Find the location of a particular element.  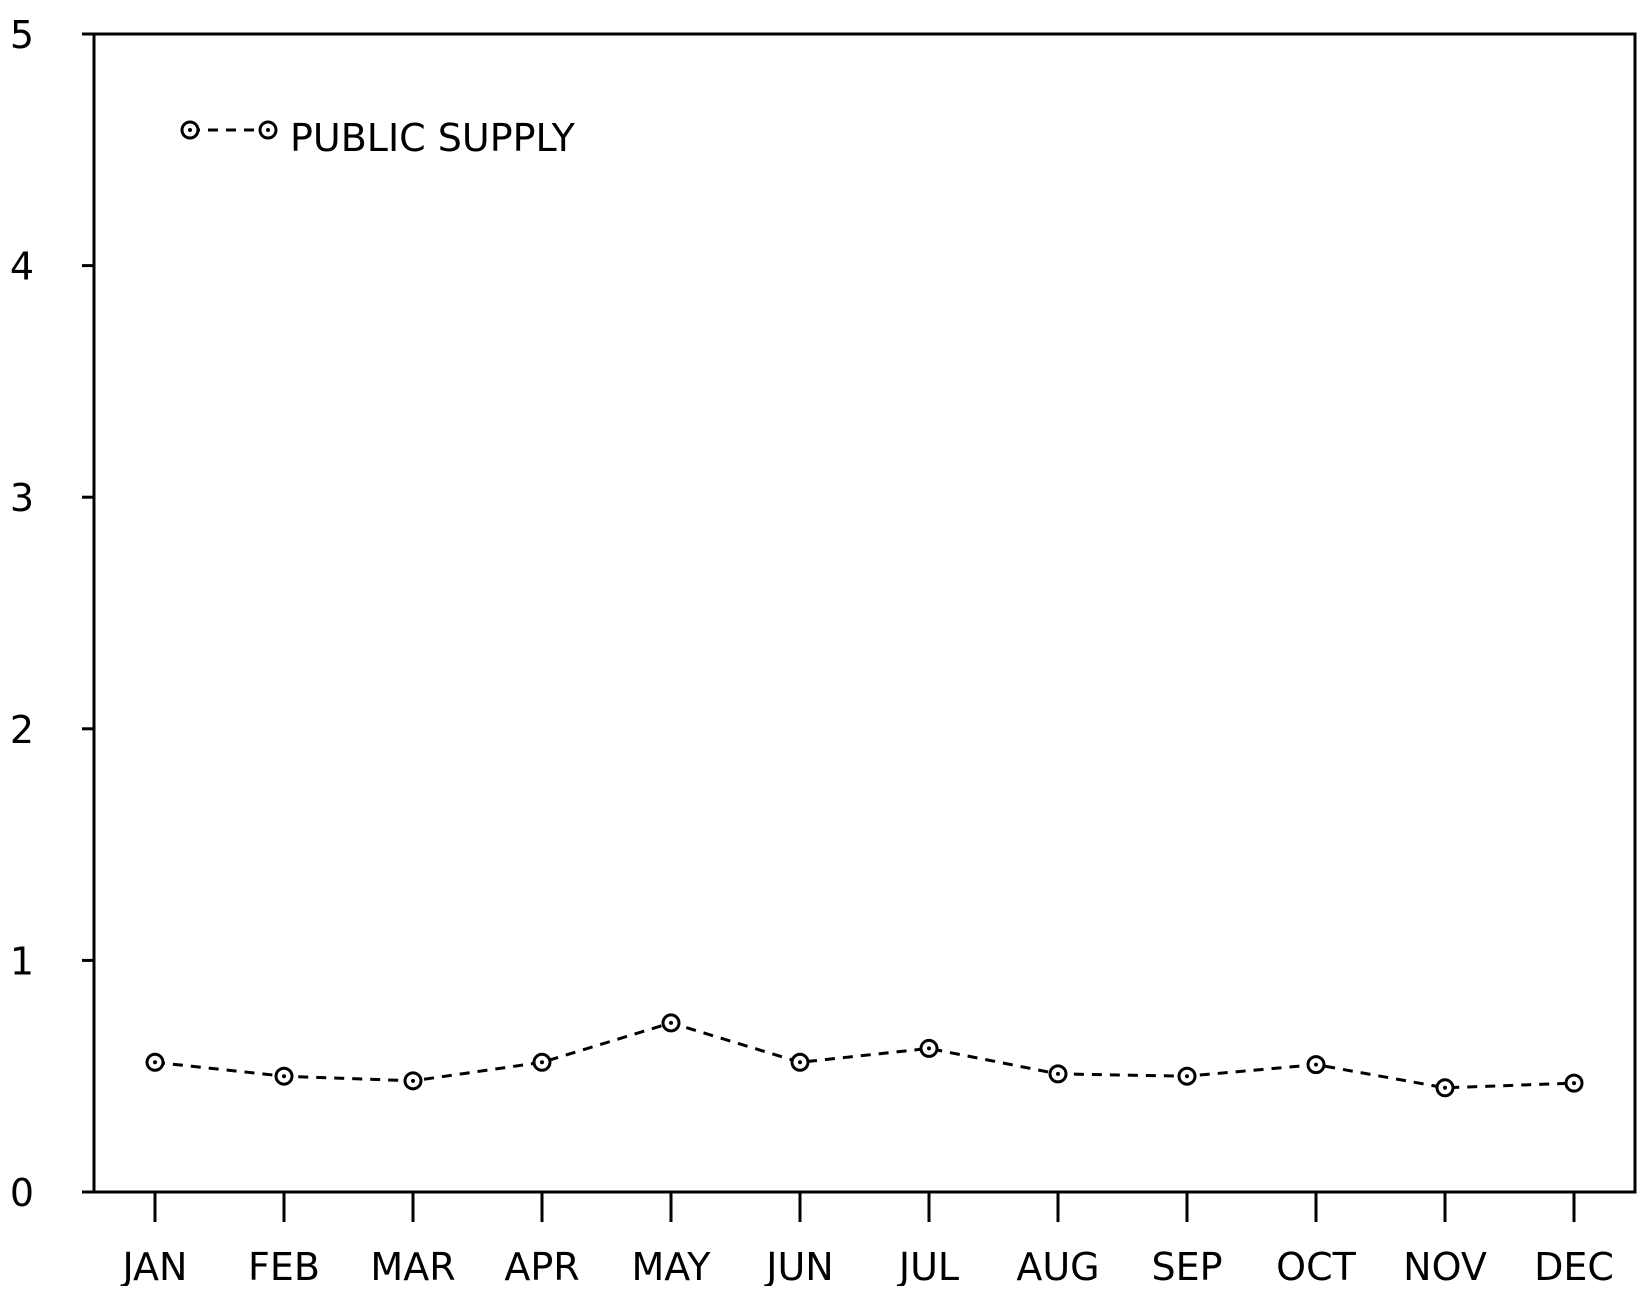

legend-marker-start is located at coordinates (190, 130).